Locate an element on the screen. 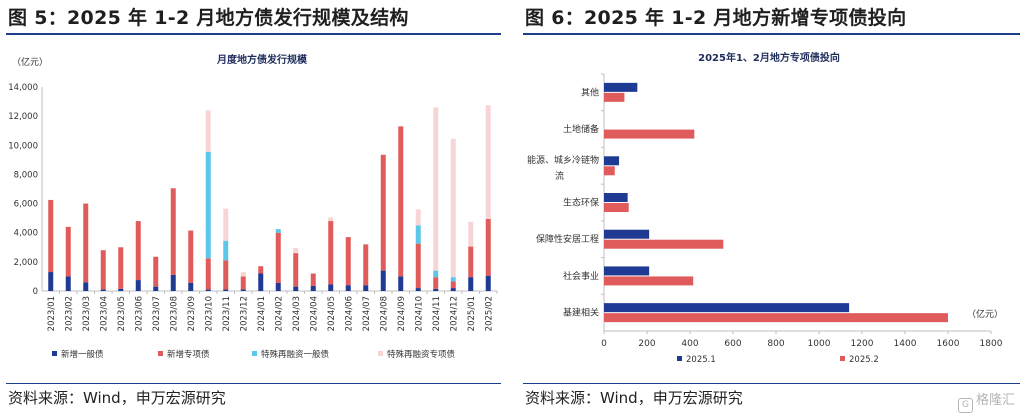 The height and width of the screenshot is (417, 1021). chart2-category-label: 保障性安居工程 is located at coordinates (567, 239).